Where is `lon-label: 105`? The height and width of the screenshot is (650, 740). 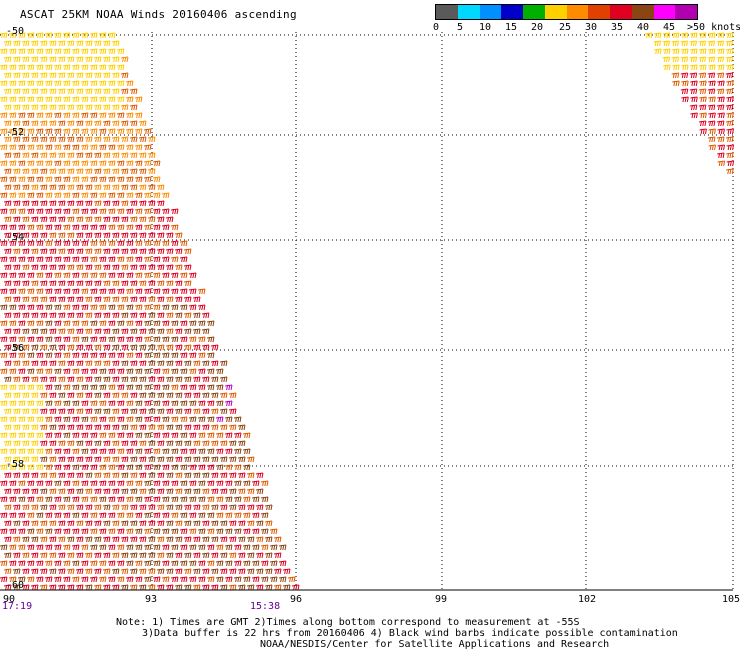
lon-label: 105 is located at coordinates (731, 599).